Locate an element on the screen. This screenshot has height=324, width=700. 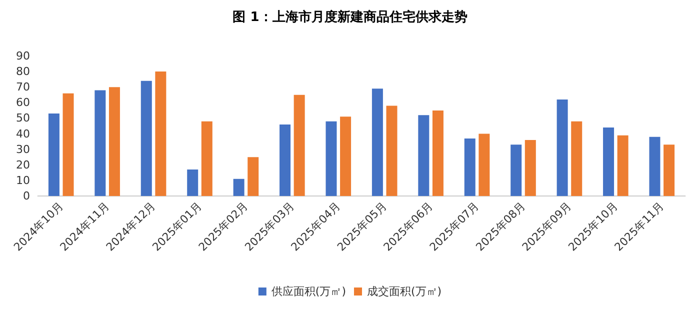
y-tick-label: 80 is located at coordinates (23, 71).